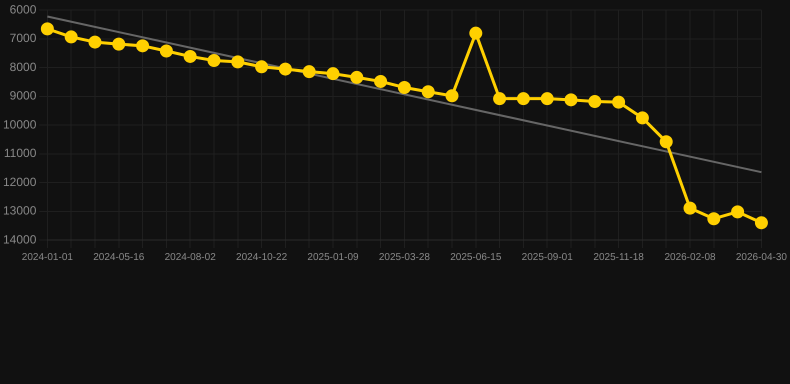 The width and height of the screenshot is (790, 384). What do you see at coordinates (404, 257) in the screenshot?
I see `x-tick-label: 2025-03-28` at bounding box center [404, 257].